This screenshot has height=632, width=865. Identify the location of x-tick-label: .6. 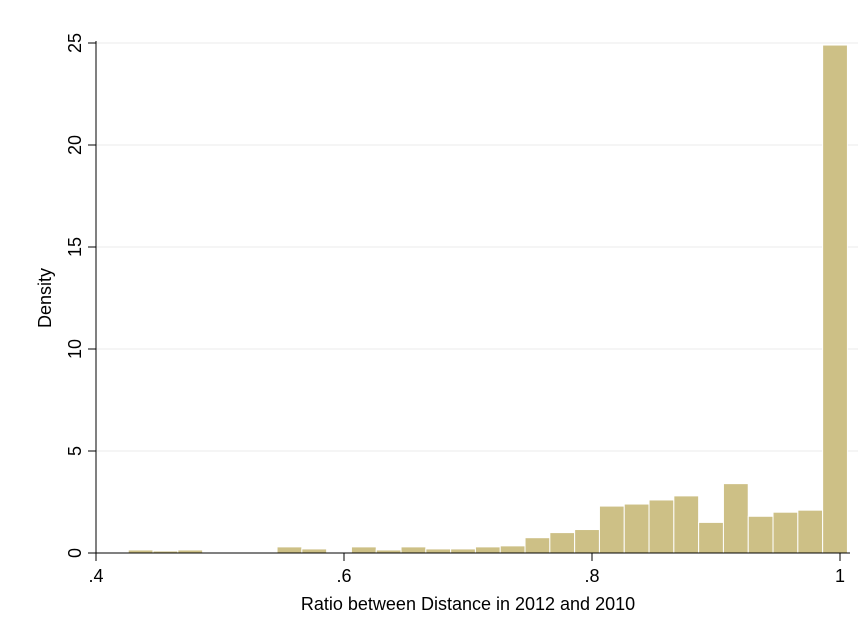
(343, 576).